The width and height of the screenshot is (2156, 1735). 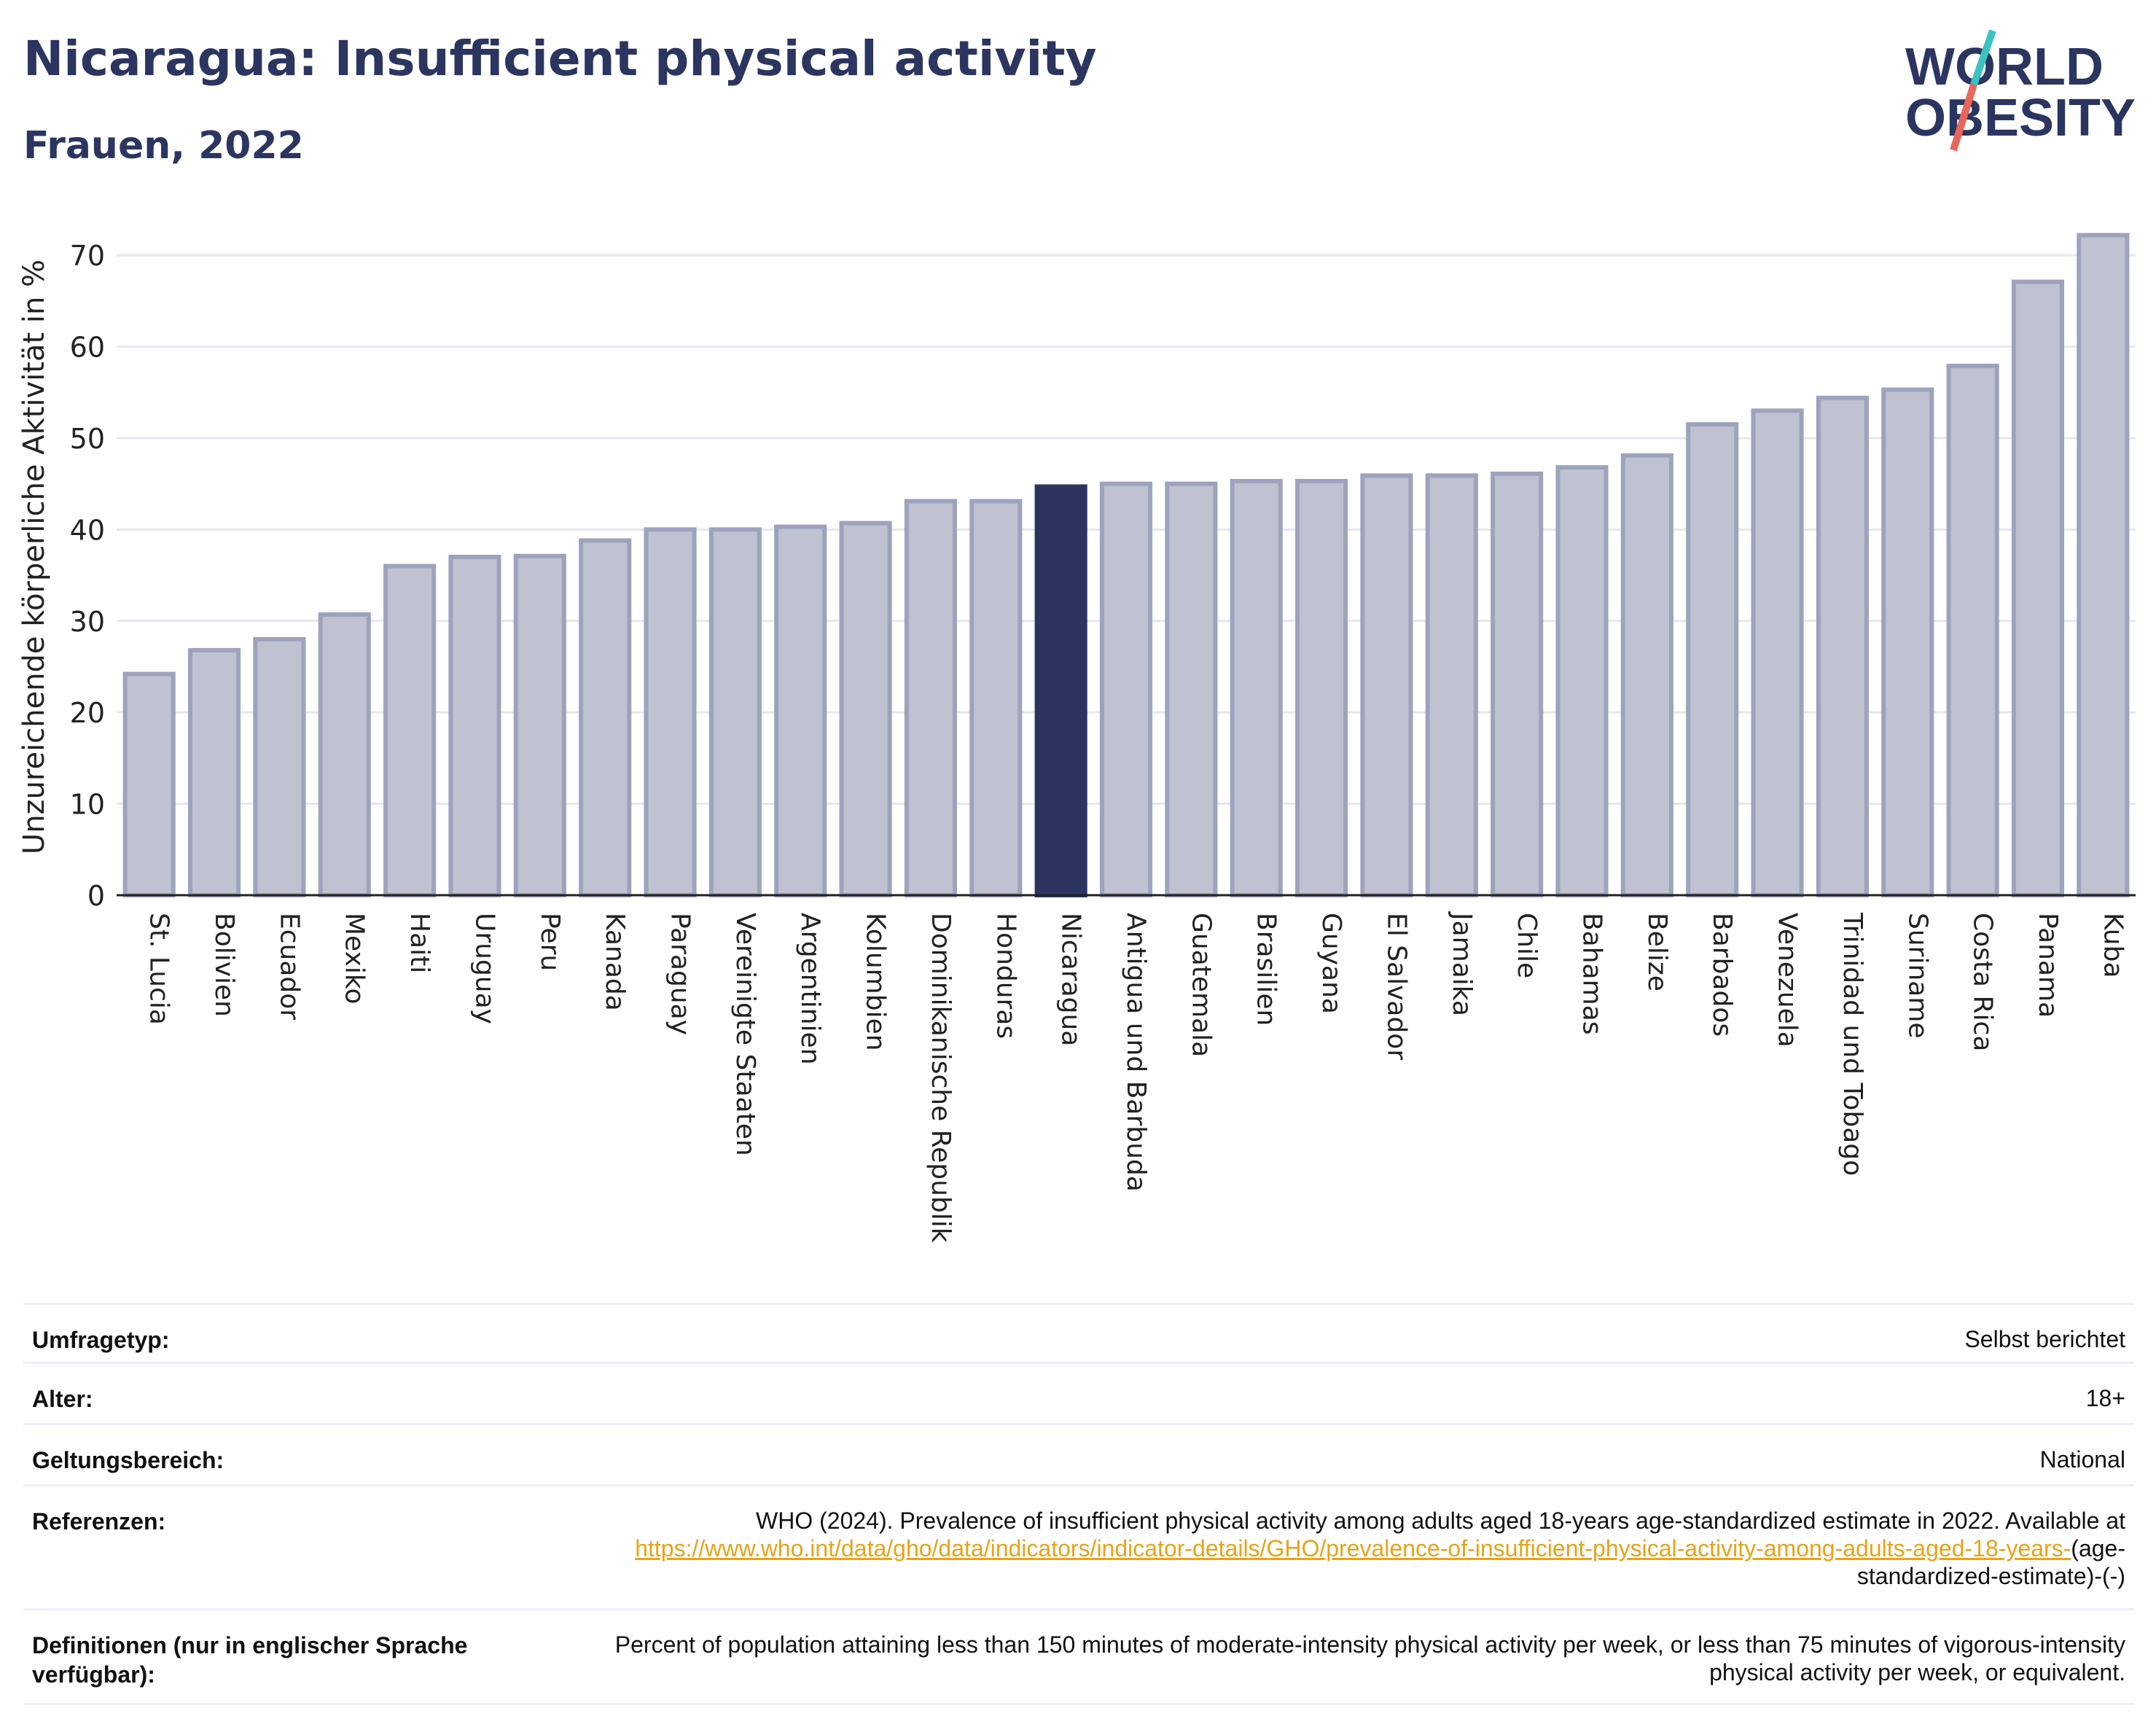 I want to click on y-tick-label: 10, so click(x=87, y=805).